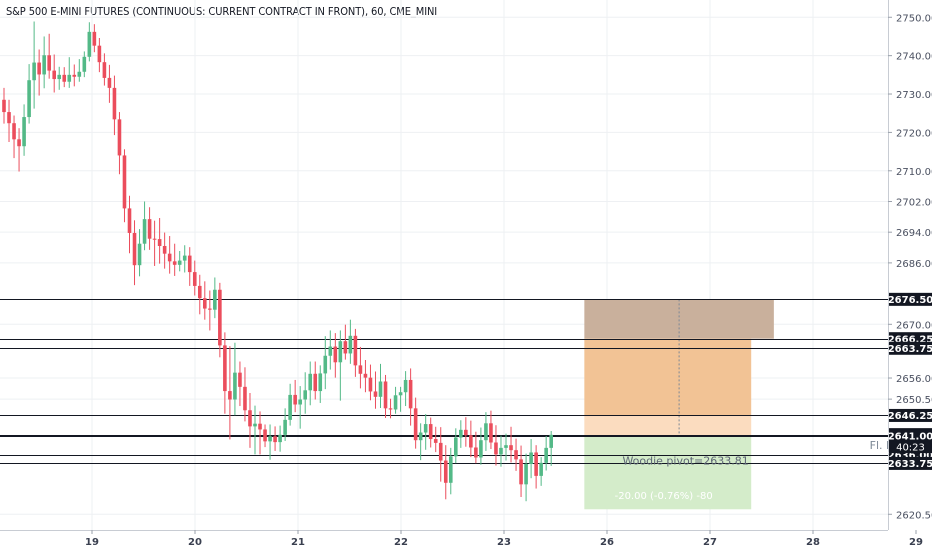 The height and width of the screenshot is (550, 932). I want to click on level-price-label: 2633.75, so click(910, 464).